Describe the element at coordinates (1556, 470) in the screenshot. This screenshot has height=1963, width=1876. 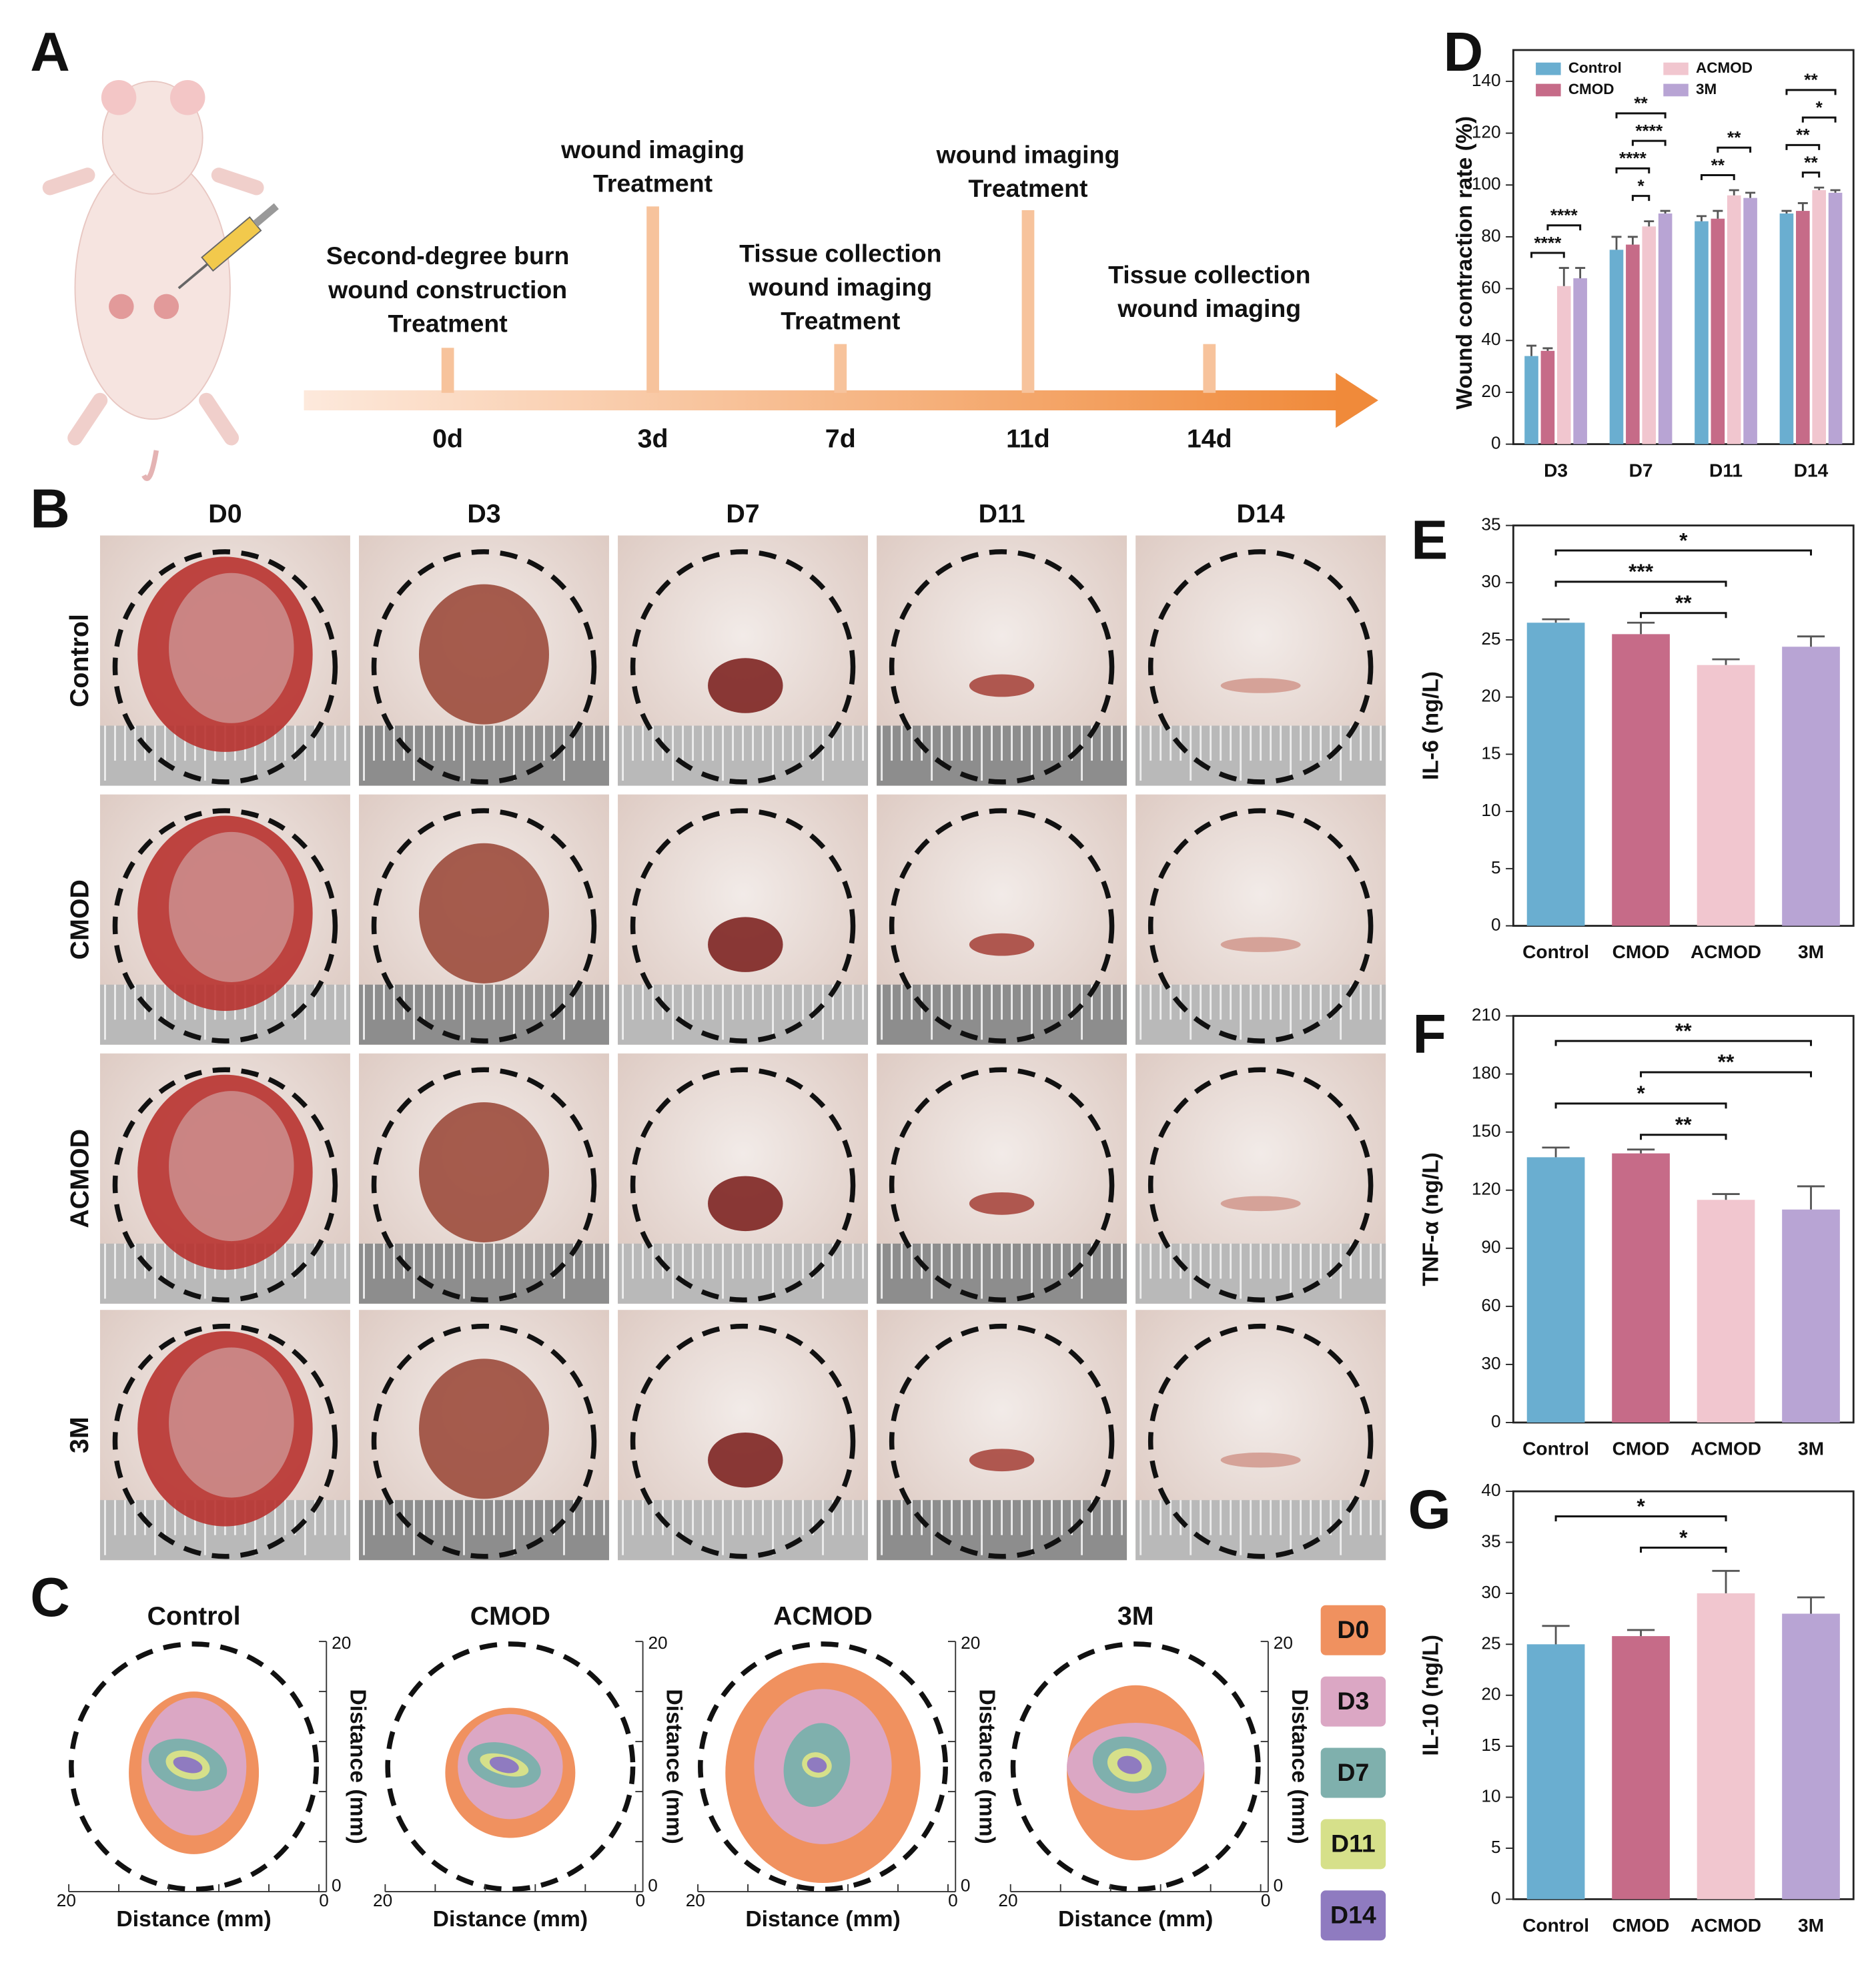
I see `x-tick-label: D3` at that location.